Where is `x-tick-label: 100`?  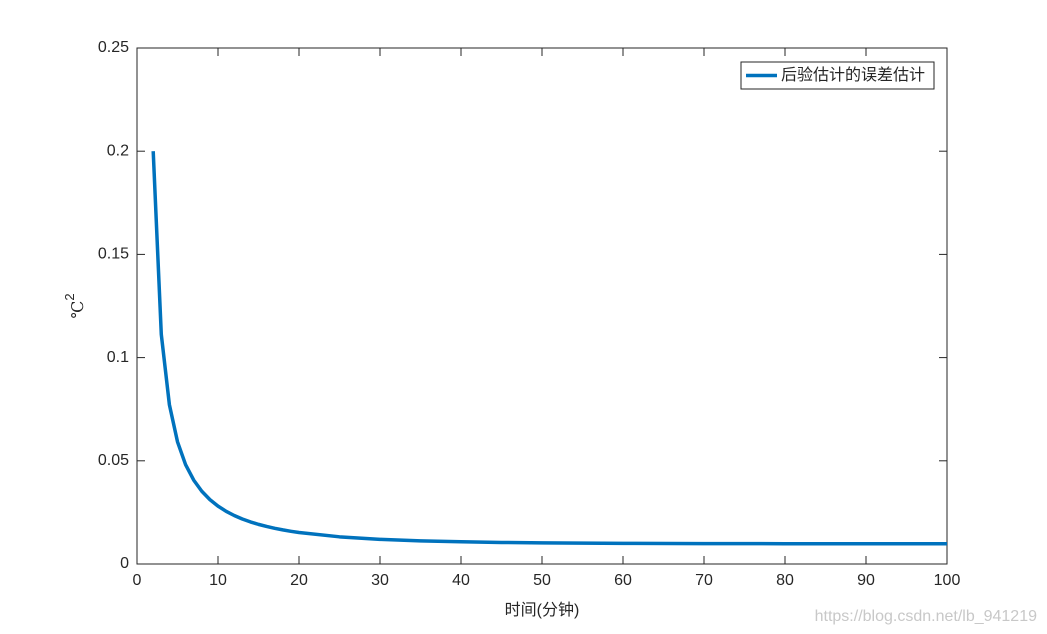 x-tick-label: 100 is located at coordinates (947, 580).